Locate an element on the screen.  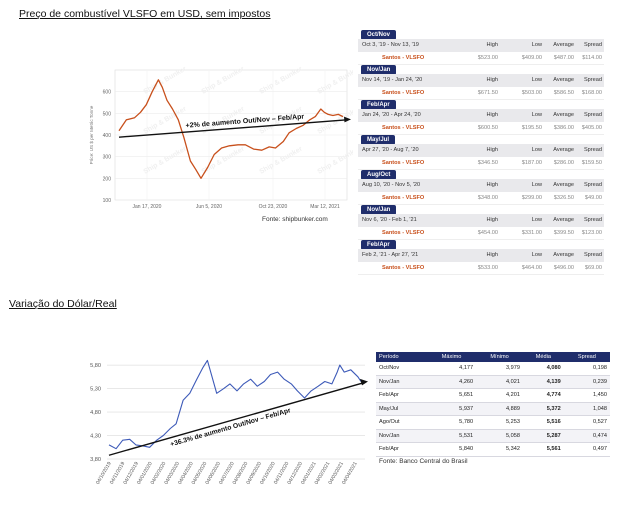
average-value: $399.50 is located at coordinates (563, 233).